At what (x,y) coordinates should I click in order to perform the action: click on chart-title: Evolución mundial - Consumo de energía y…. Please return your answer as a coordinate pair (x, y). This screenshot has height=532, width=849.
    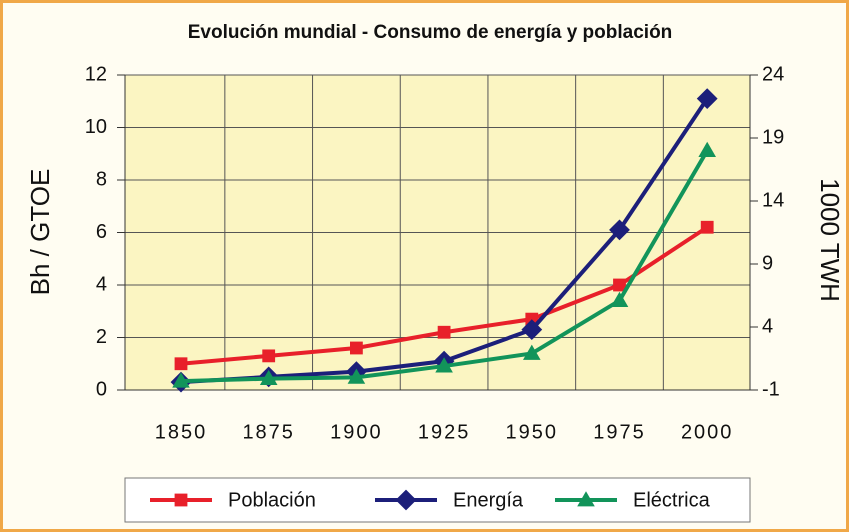
    Looking at the image, I should click on (430, 32).